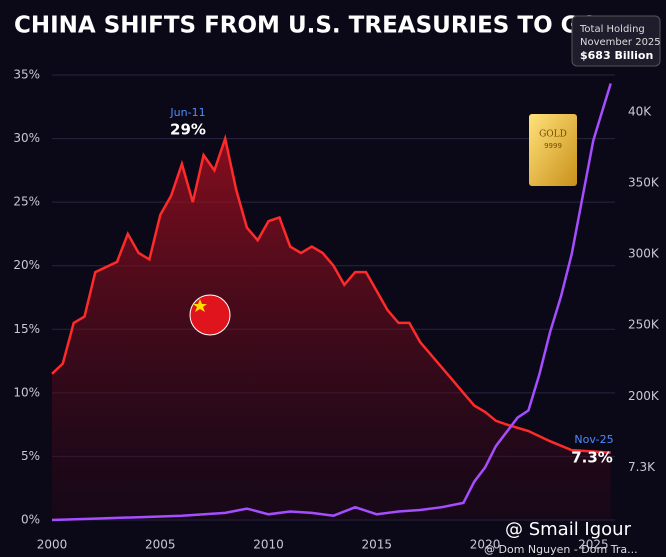  What do you see at coordinates (553, 135) in the screenshot?
I see `gold-bar-text: GOLD` at bounding box center [553, 135].